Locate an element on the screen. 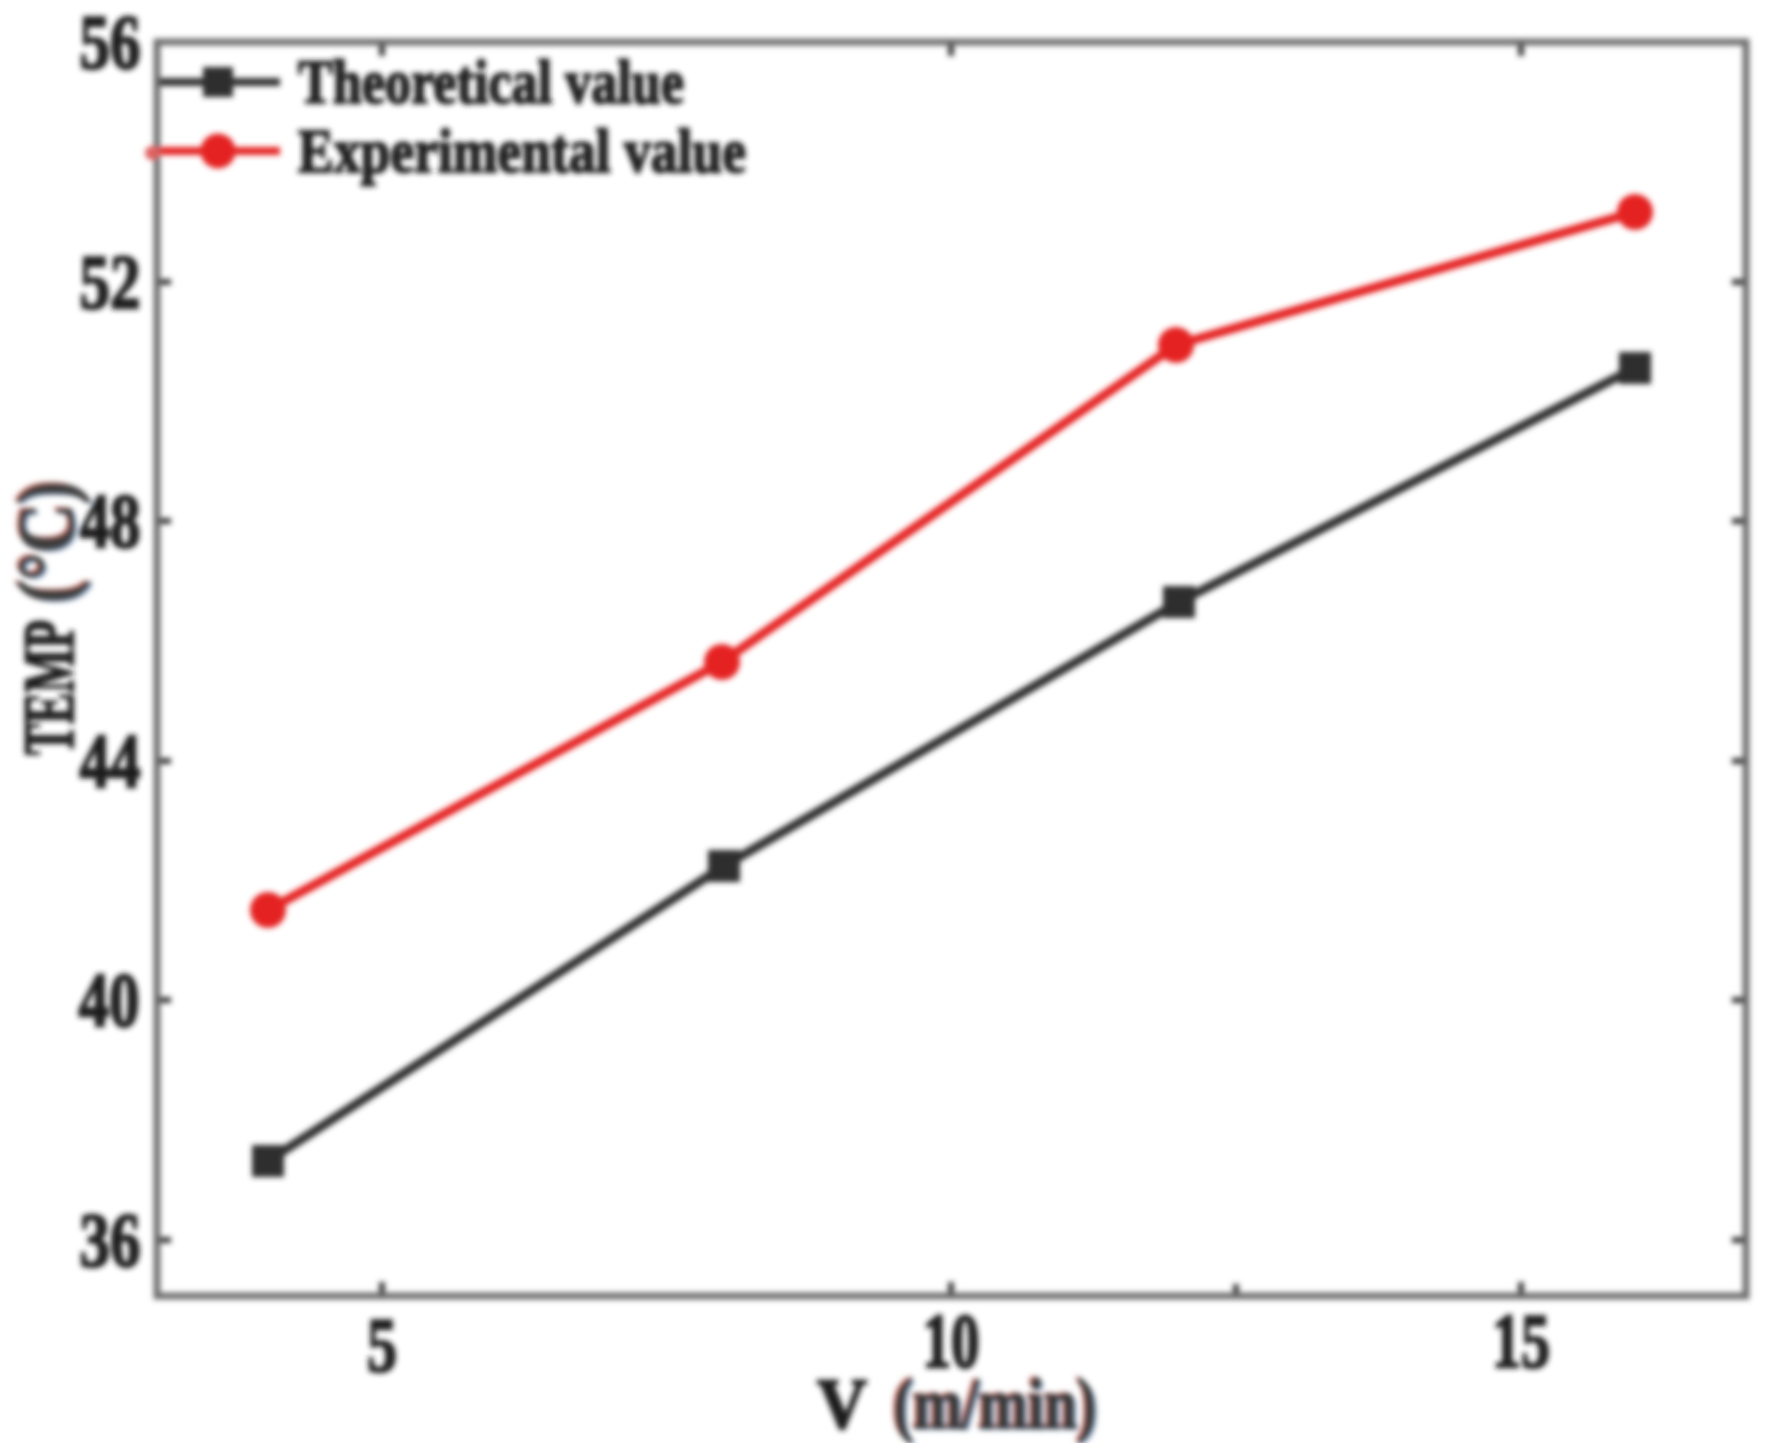 Image resolution: width=1770 pixels, height=1443 pixels. svg-text: Theoretical value is located at coordinates (491, 83).